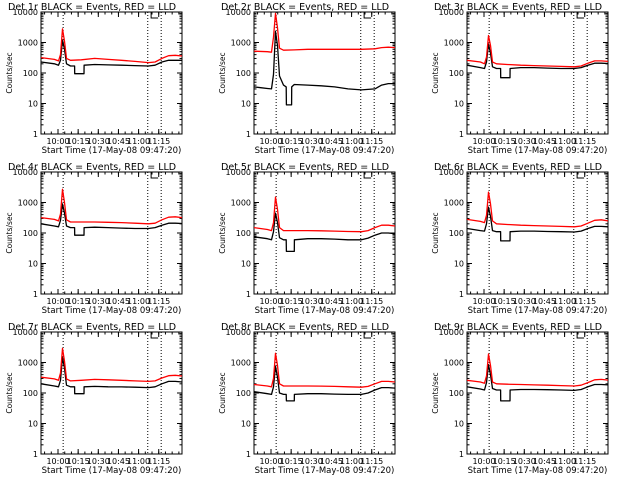  What do you see at coordinates (92, 167) in the screenshot?
I see `panel-title: Det 4r BLACK = Events, RED = LLD` at bounding box center [92, 167].